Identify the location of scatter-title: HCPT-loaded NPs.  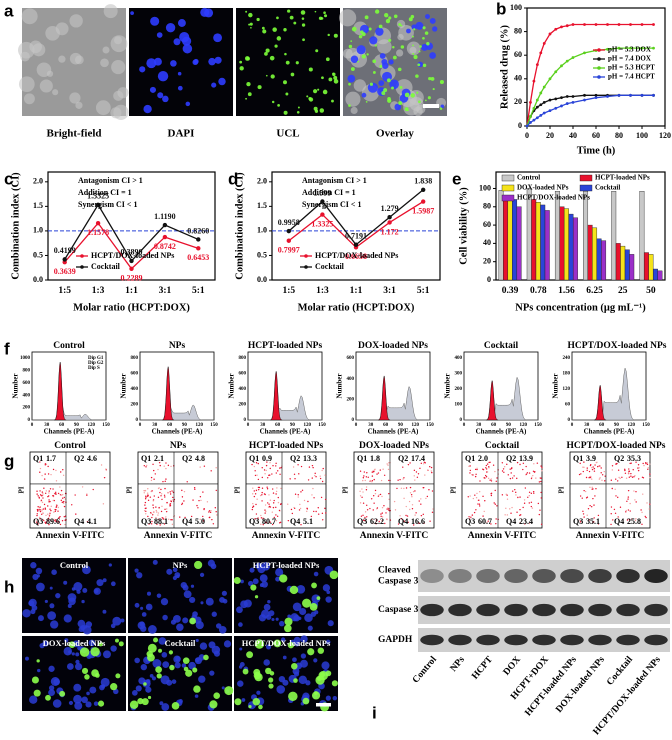
(286, 446).